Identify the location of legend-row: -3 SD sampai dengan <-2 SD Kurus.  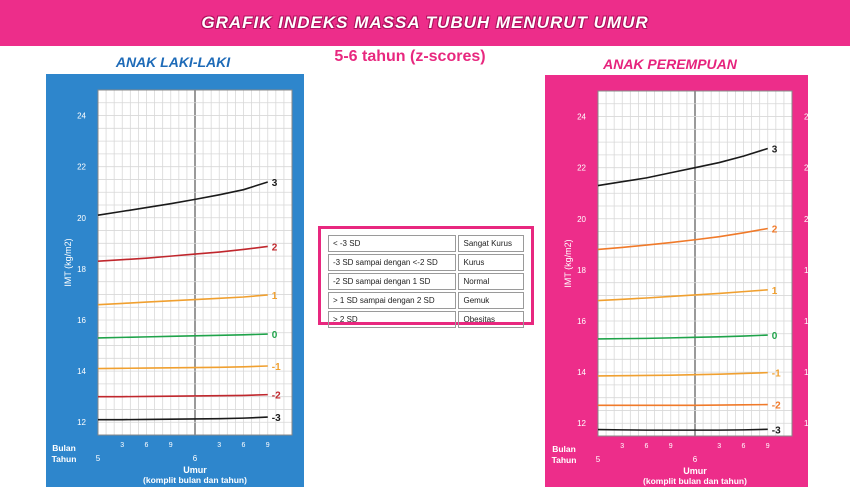
(426, 262).